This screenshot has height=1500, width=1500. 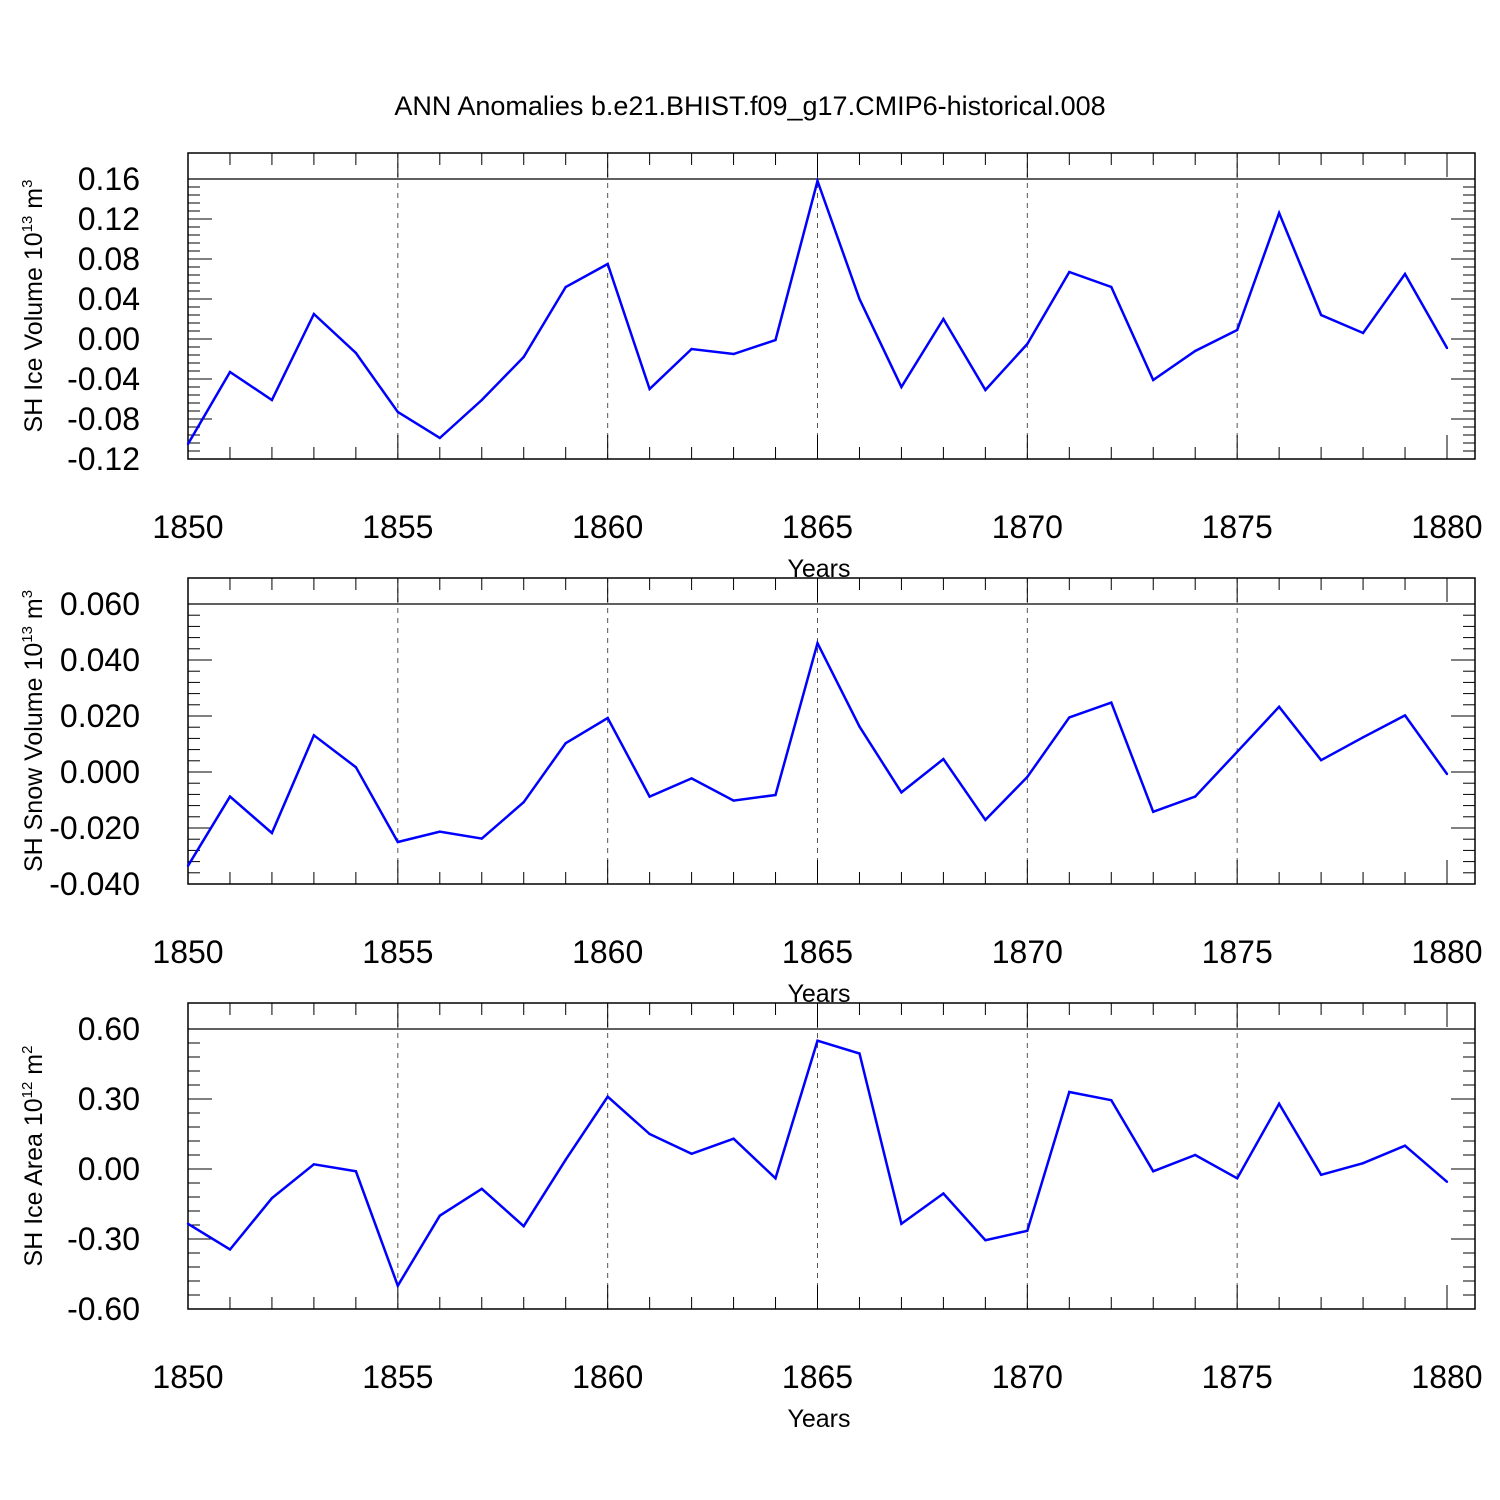 I want to click on y-axis-label-unit-exp: 2, so click(x=27, y=1050).